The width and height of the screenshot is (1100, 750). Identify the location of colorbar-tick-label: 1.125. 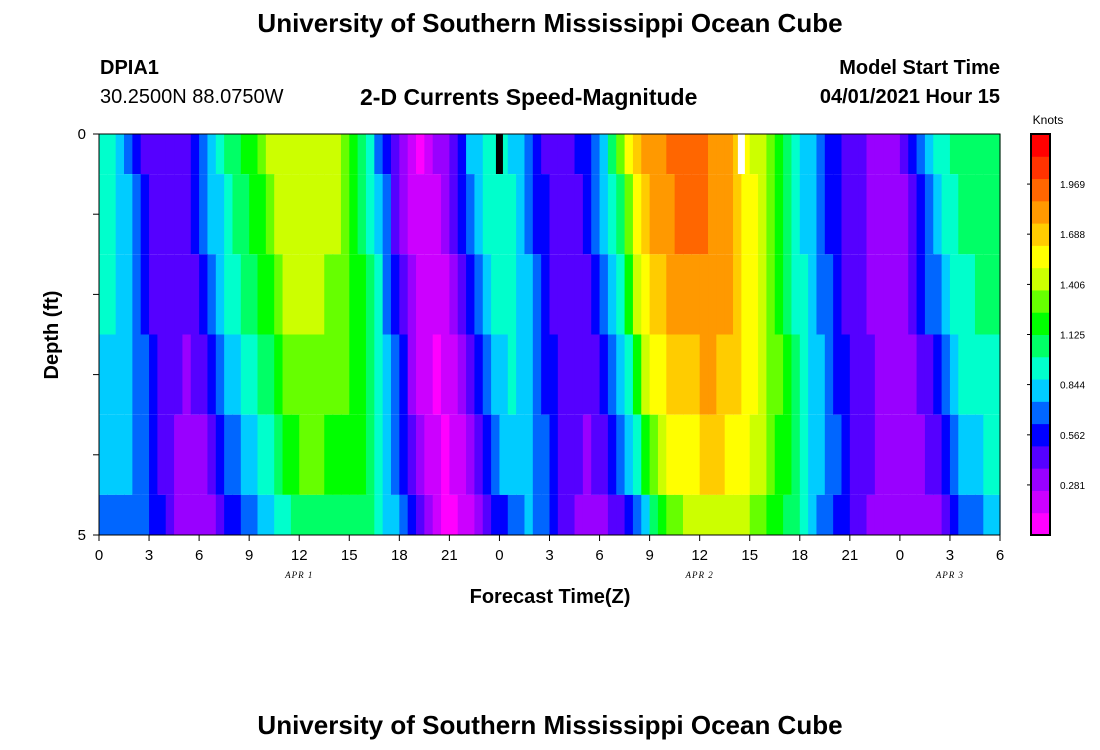
(1072, 336).